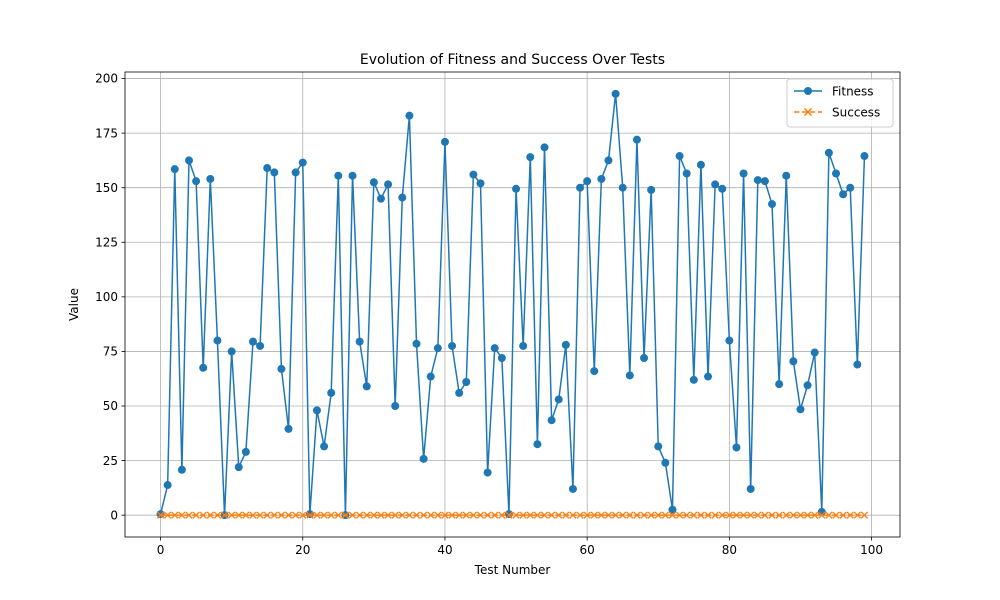  Describe the element at coordinates (106, 297) in the screenshot. I see `y-tick-label: 100` at that location.